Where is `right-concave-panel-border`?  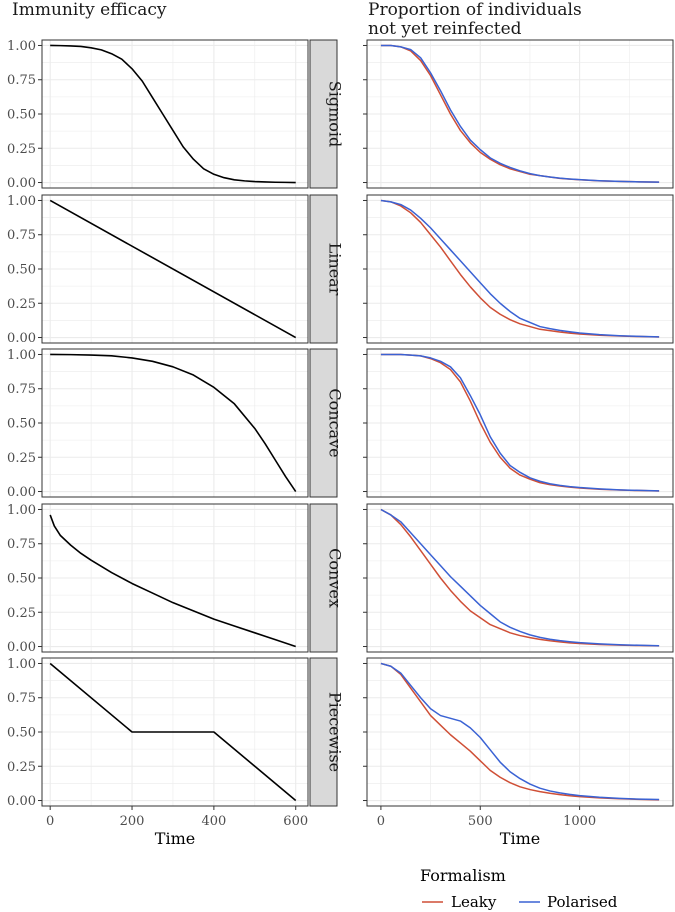
right-concave-panel-border is located at coordinates (520, 423).